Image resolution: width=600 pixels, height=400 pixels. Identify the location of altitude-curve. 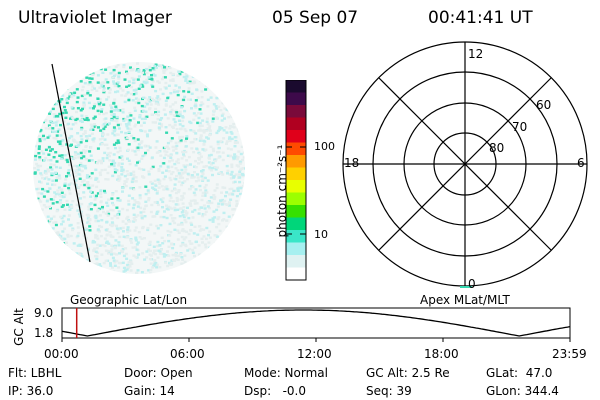
(316, 323).